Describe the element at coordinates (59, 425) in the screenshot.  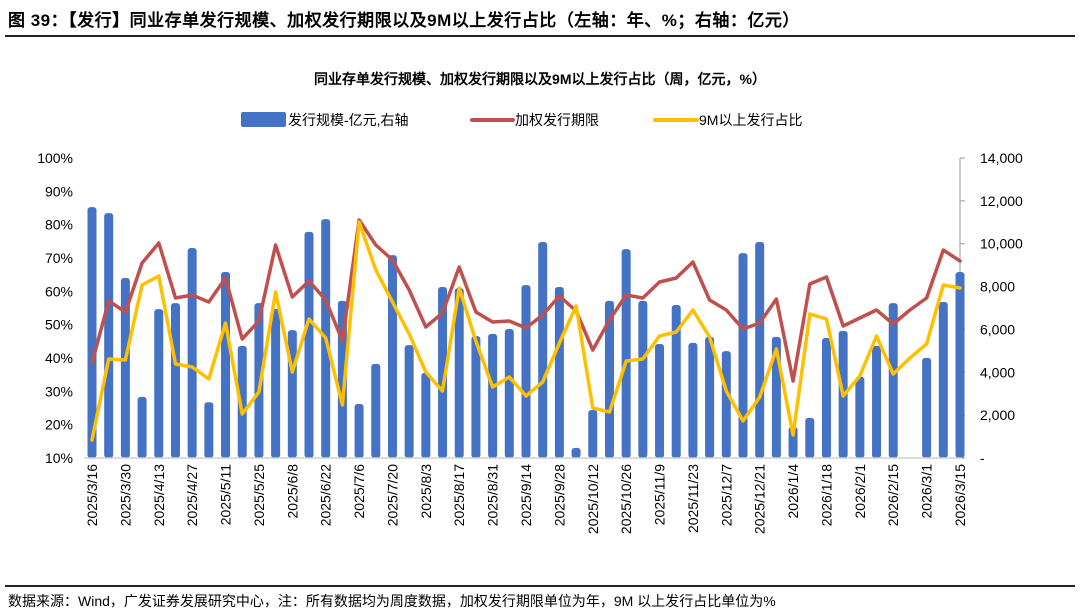
I see `left-tick-label: 20%` at that location.